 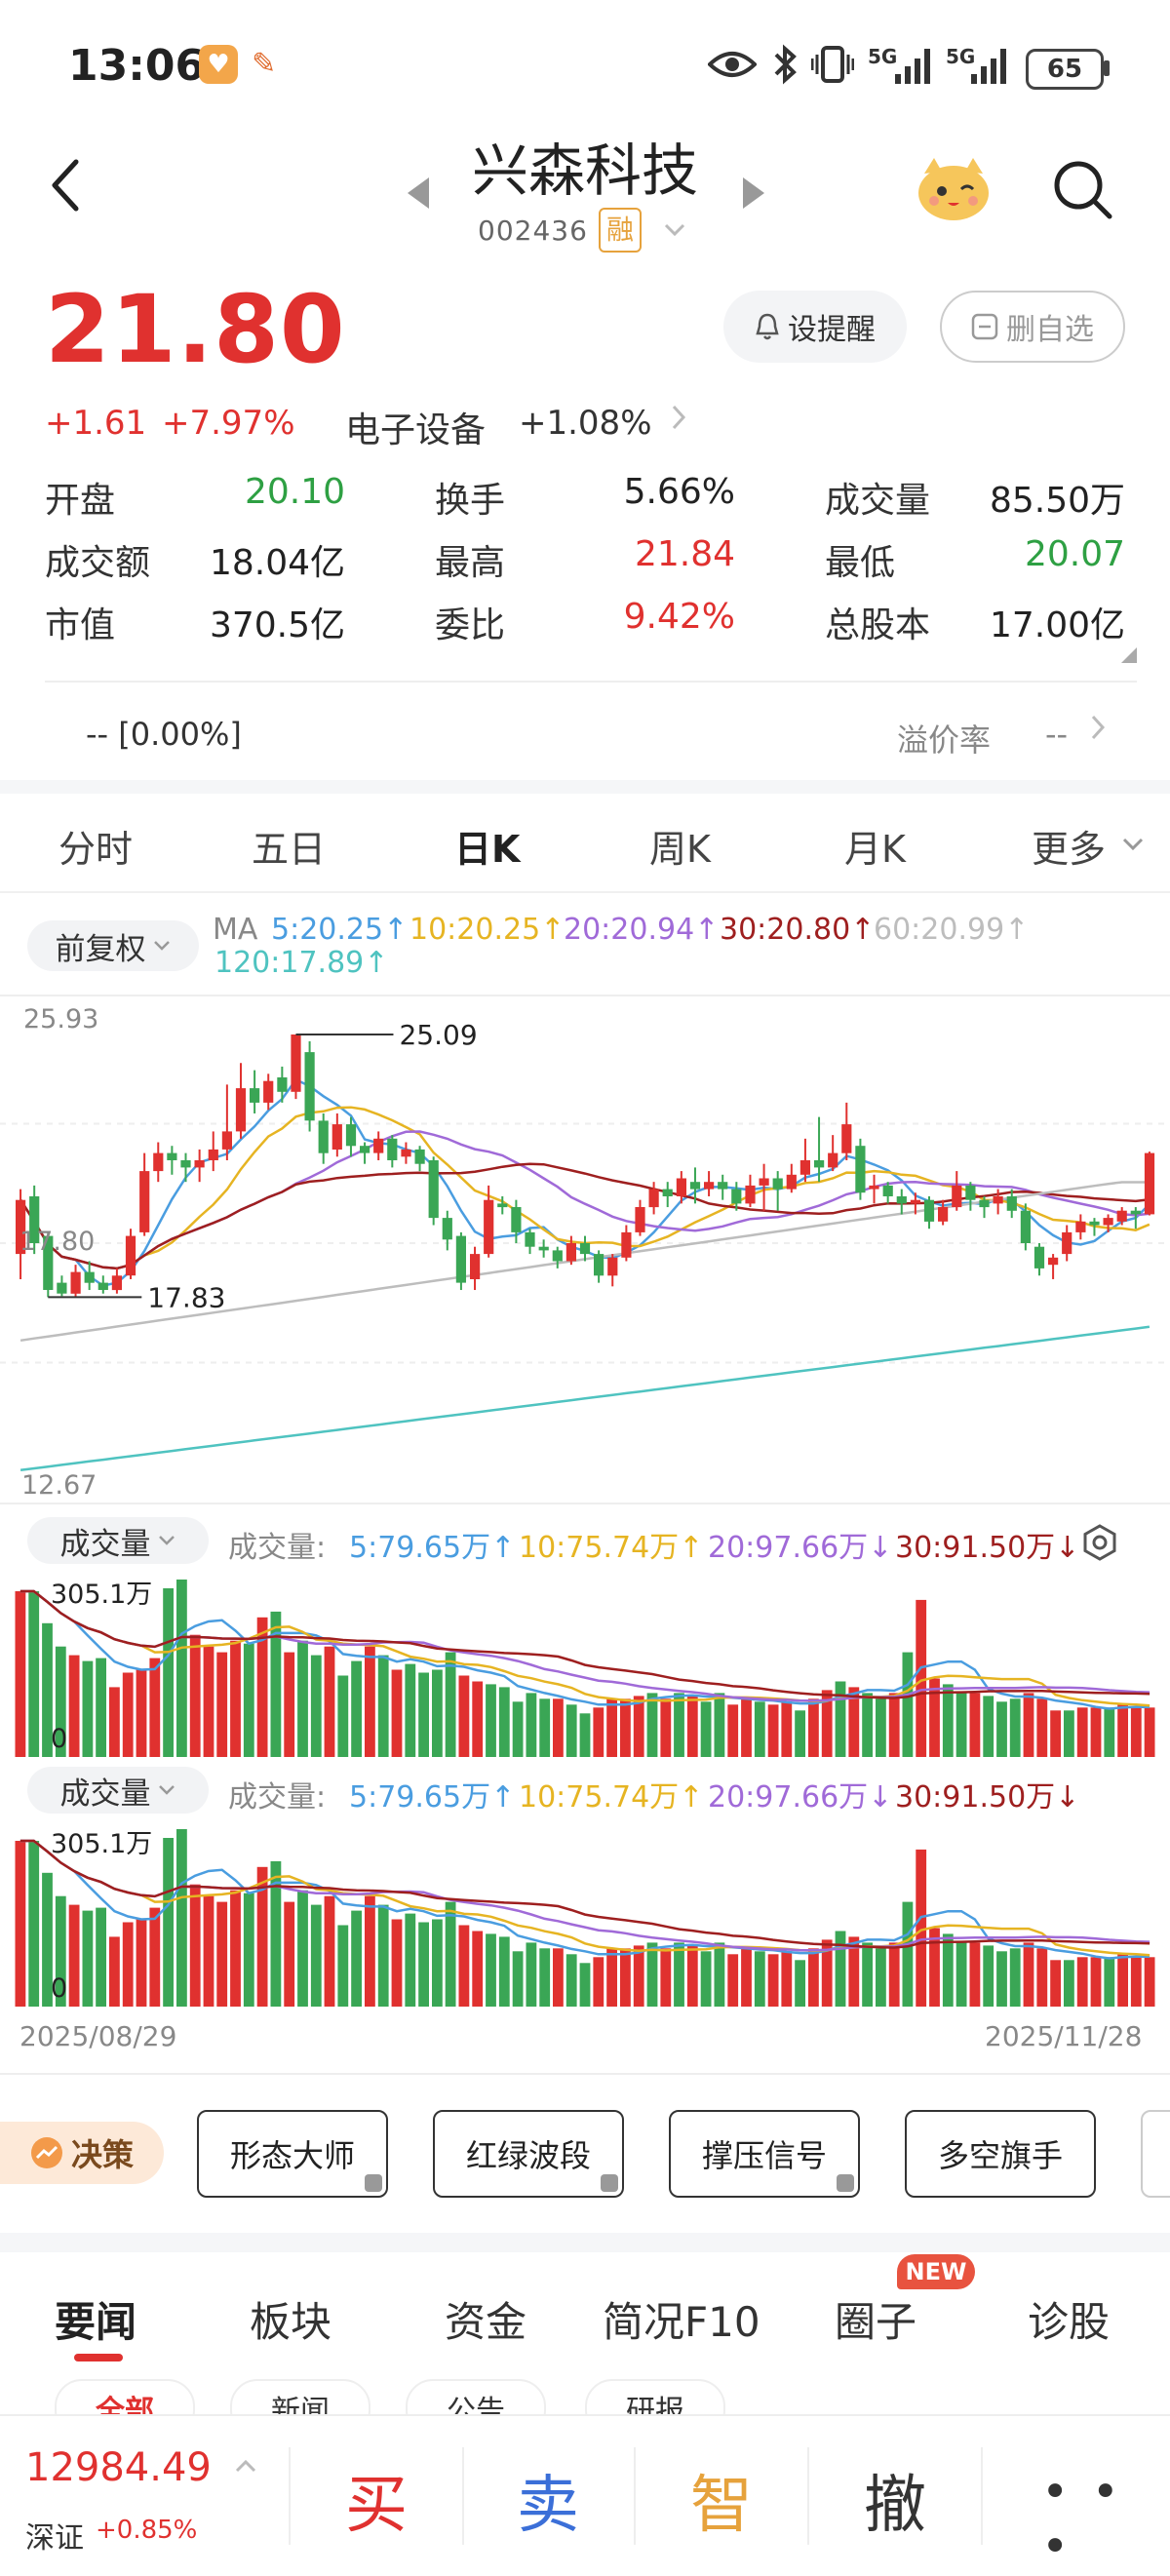 I want to click on tool-next-partial, so click(x=1155, y=2154).